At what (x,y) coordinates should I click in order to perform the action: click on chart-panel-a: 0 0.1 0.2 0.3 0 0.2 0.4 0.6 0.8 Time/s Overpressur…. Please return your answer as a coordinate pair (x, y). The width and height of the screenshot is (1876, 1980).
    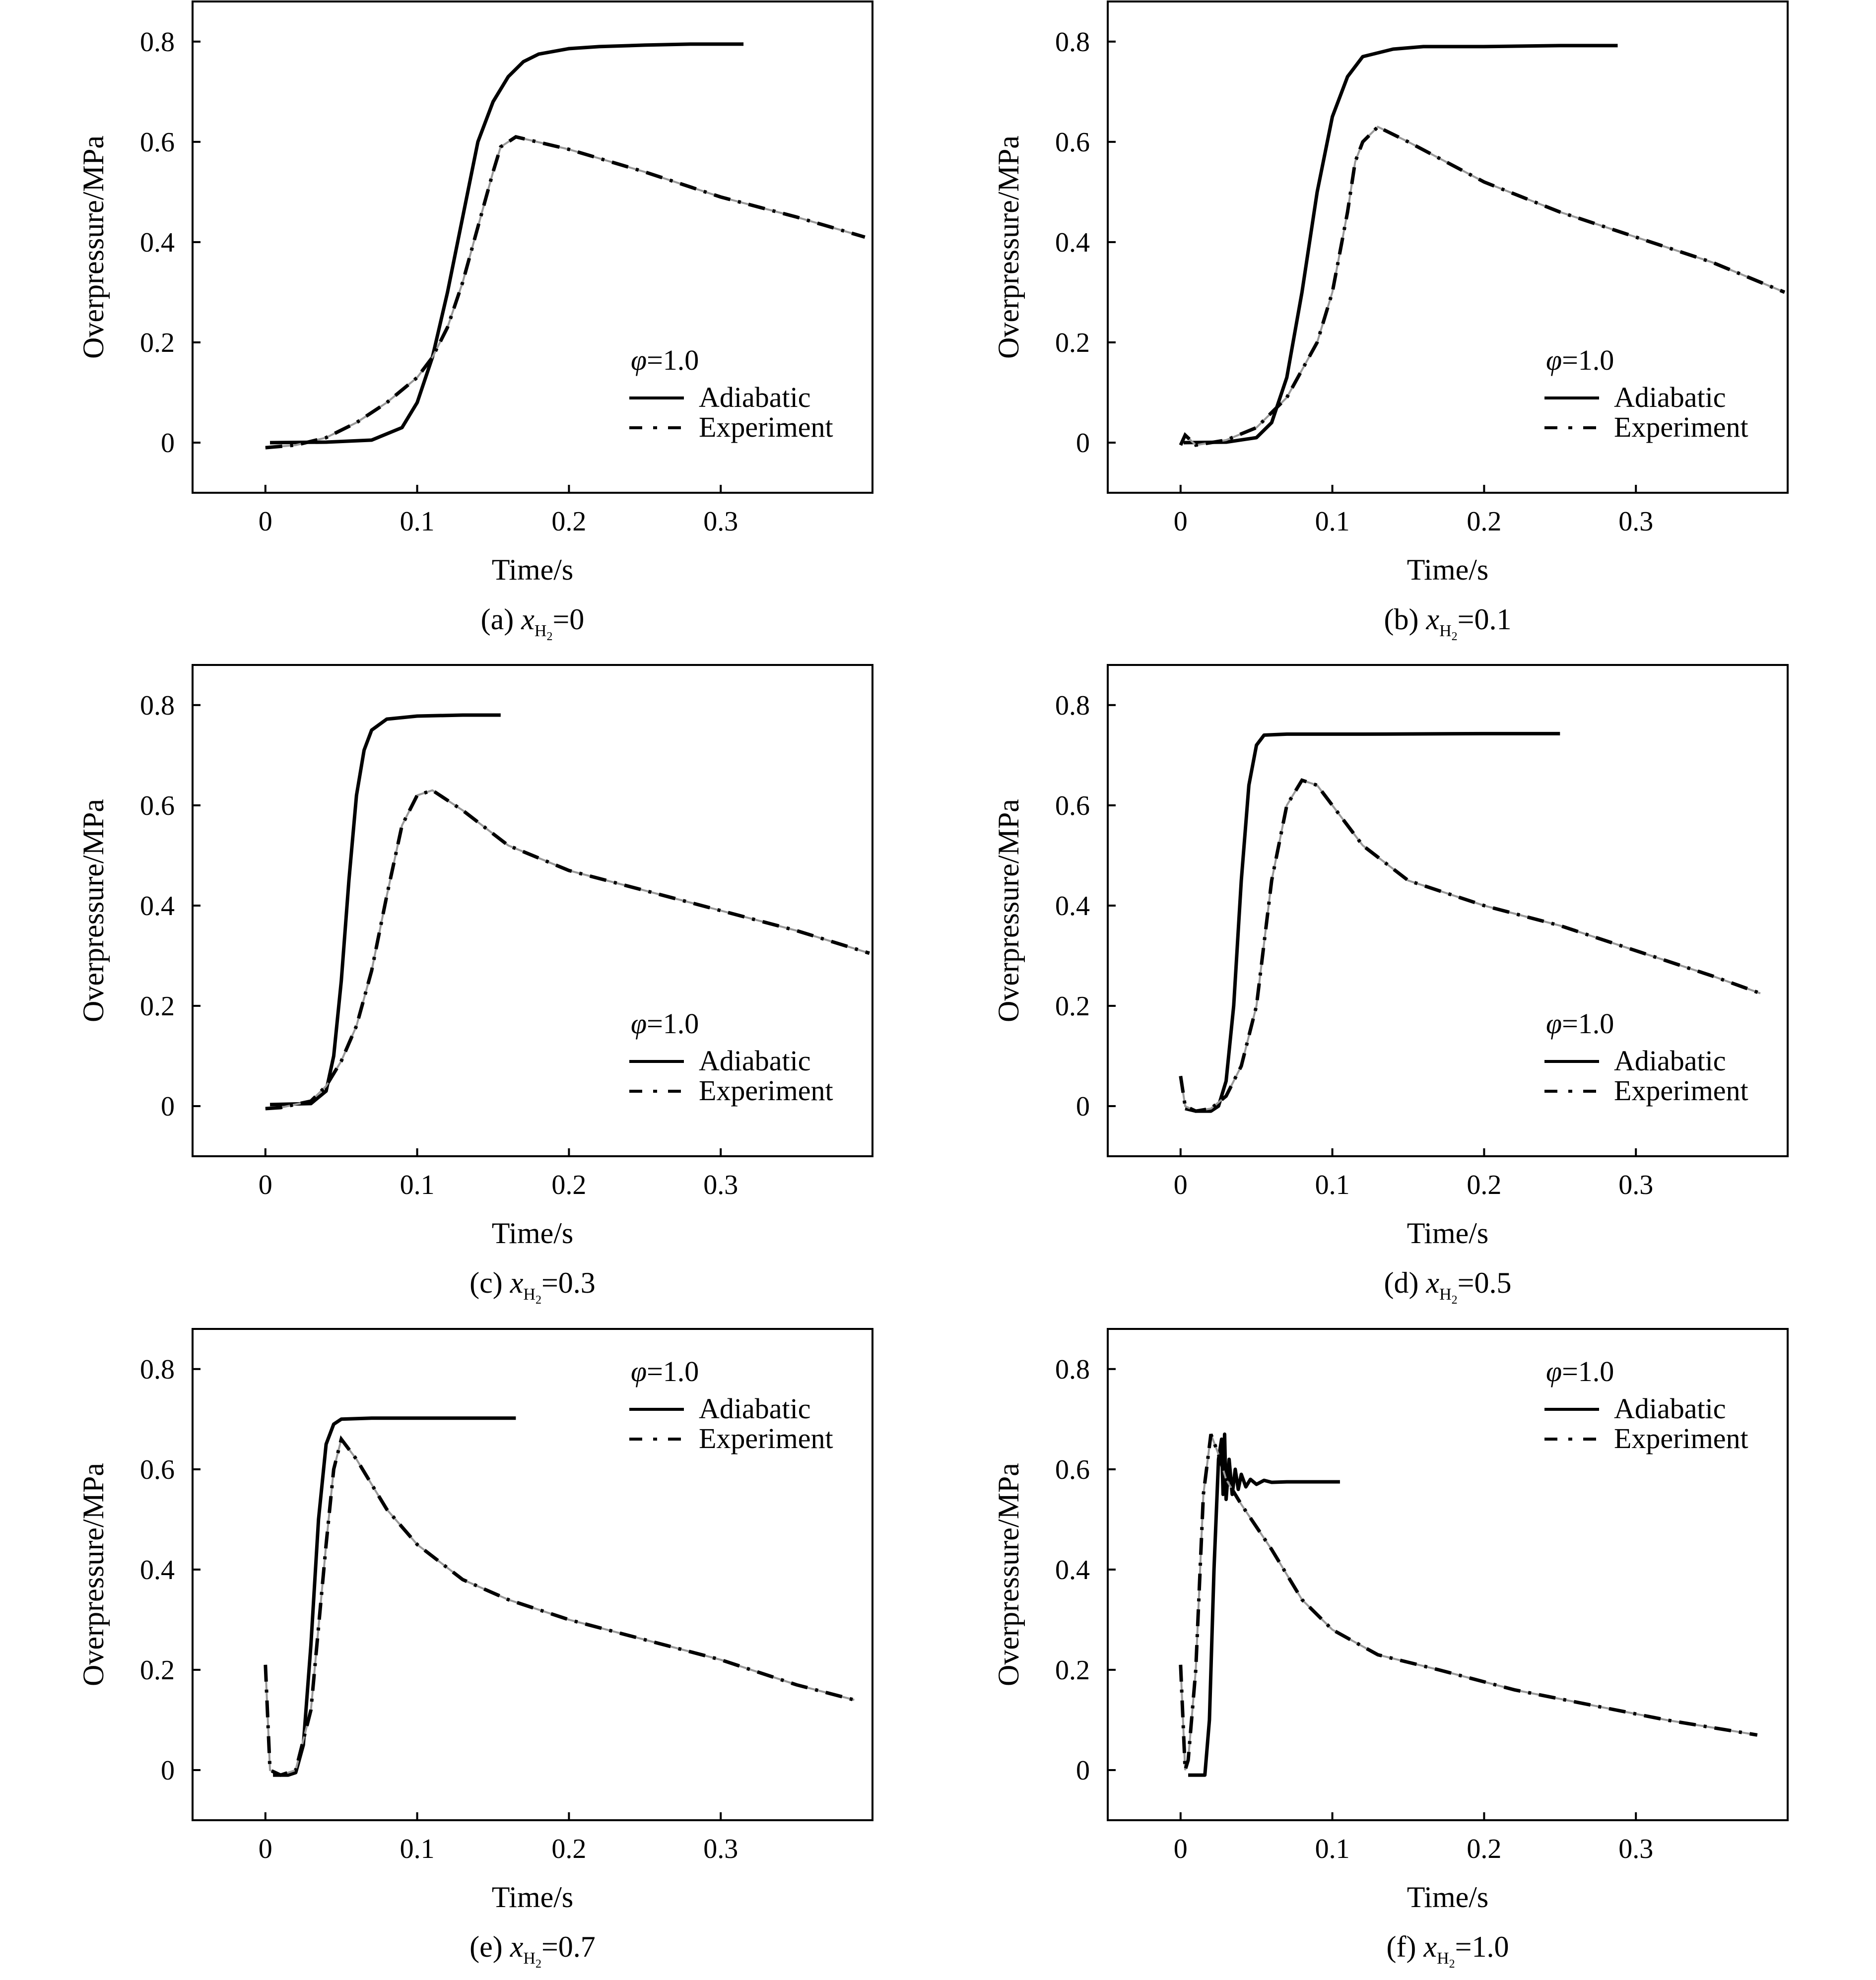
    Looking at the image, I should click on (475, 321).